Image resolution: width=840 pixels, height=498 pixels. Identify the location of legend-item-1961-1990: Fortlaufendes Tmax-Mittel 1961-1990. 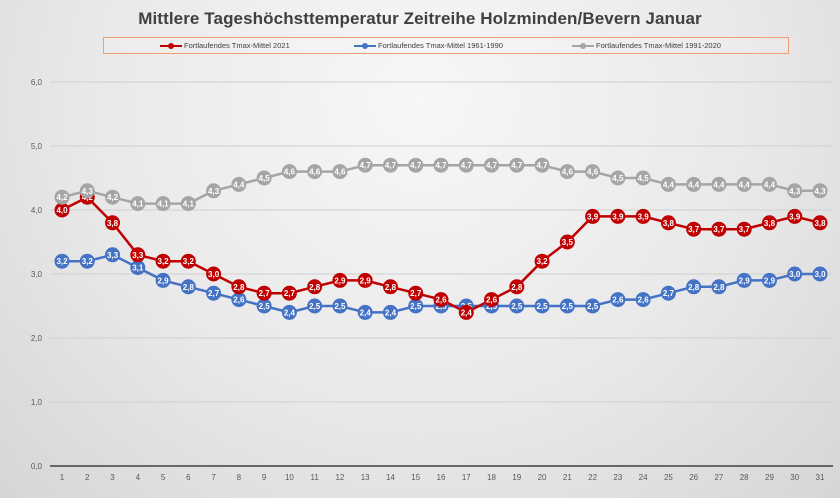
(428, 45).